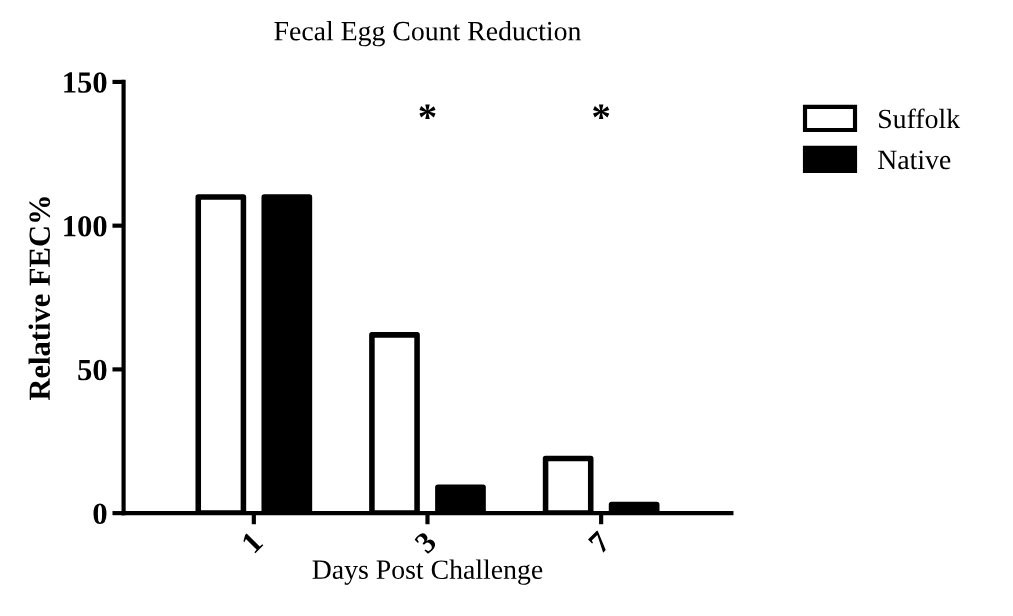 The width and height of the screenshot is (1013, 616). Describe the element at coordinates (914, 160) in the screenshot. I see `legend-label: Native` at that location.